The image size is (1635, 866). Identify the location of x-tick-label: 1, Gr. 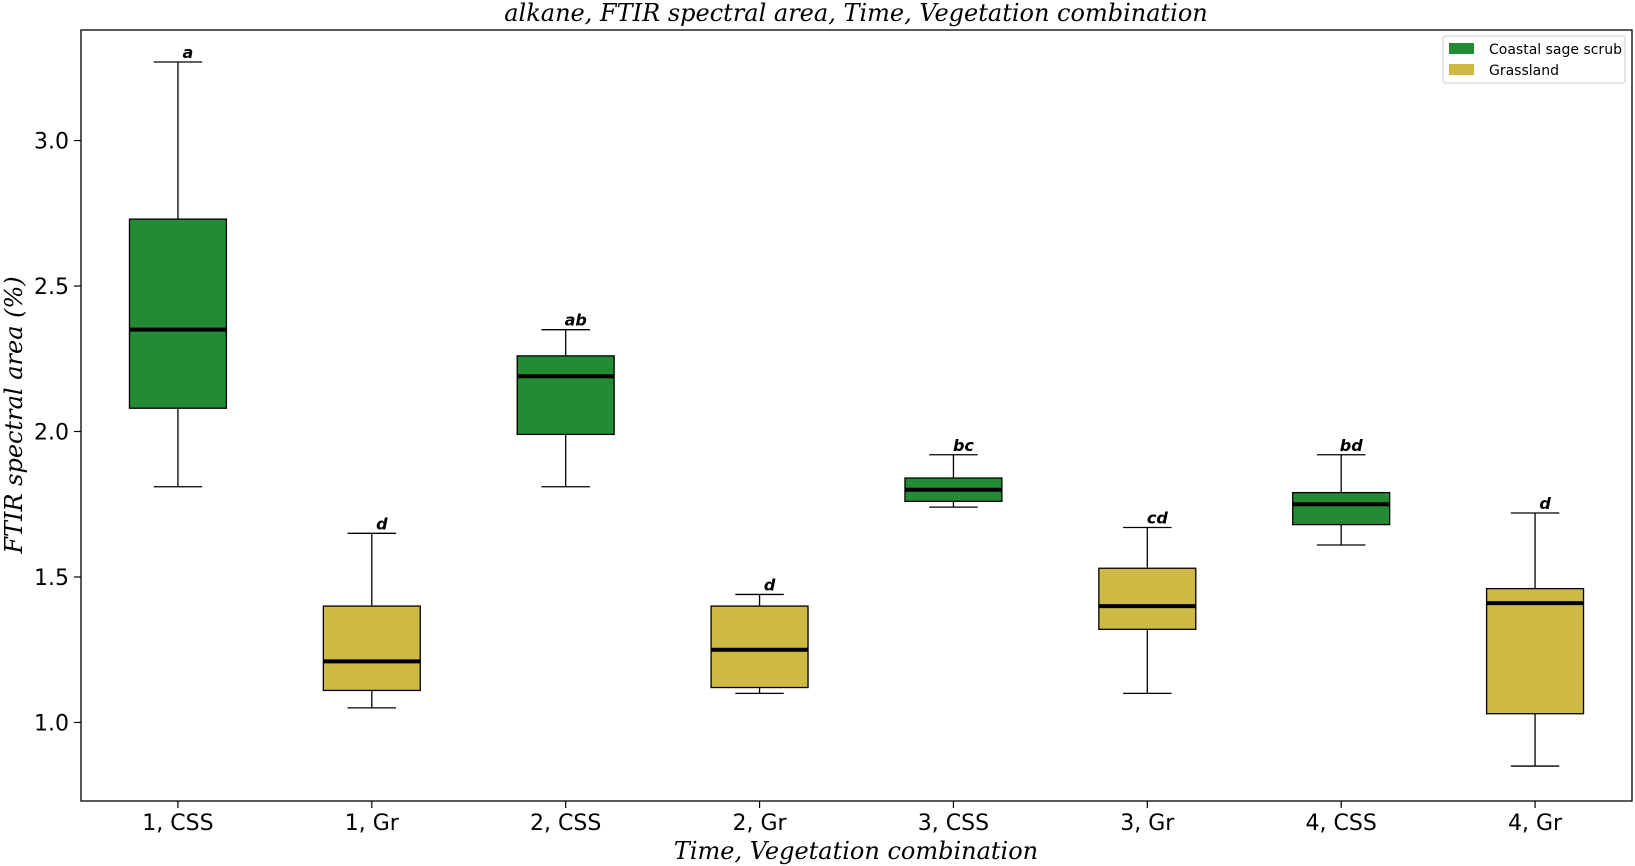
(372, 823).